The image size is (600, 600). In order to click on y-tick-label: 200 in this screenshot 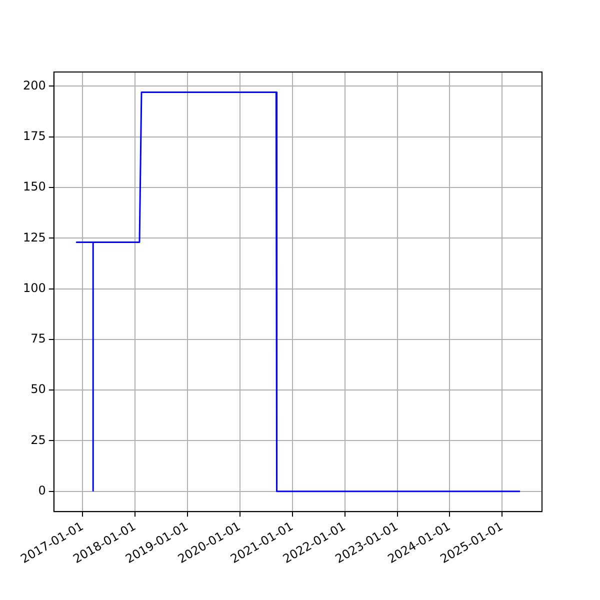, I will do `click(34, 85)`.